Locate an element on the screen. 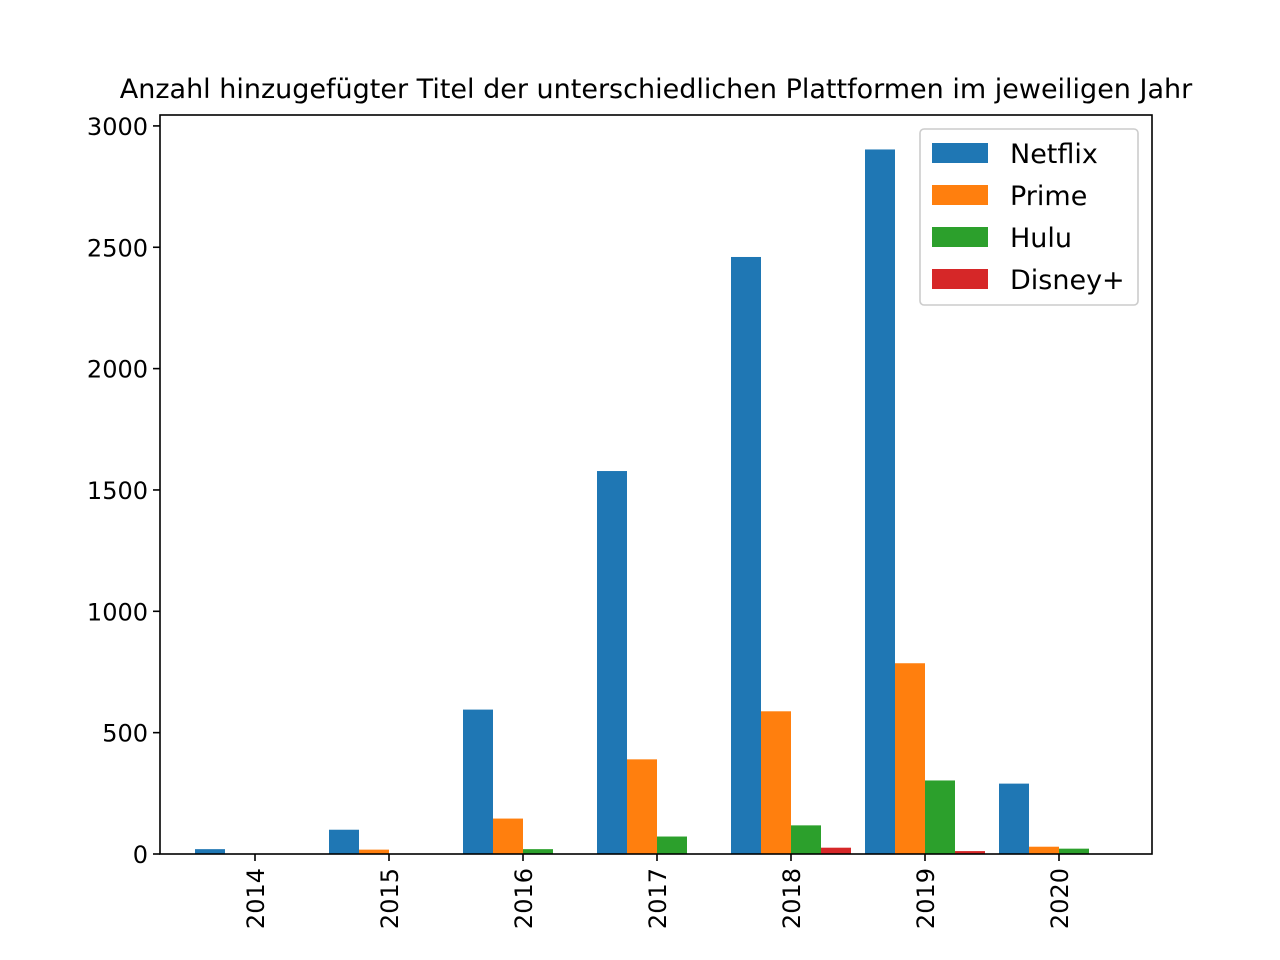 This screenshot has width=1280, height=960. legend-label-netflix: Netflix is located at coordinates (1054, 154).